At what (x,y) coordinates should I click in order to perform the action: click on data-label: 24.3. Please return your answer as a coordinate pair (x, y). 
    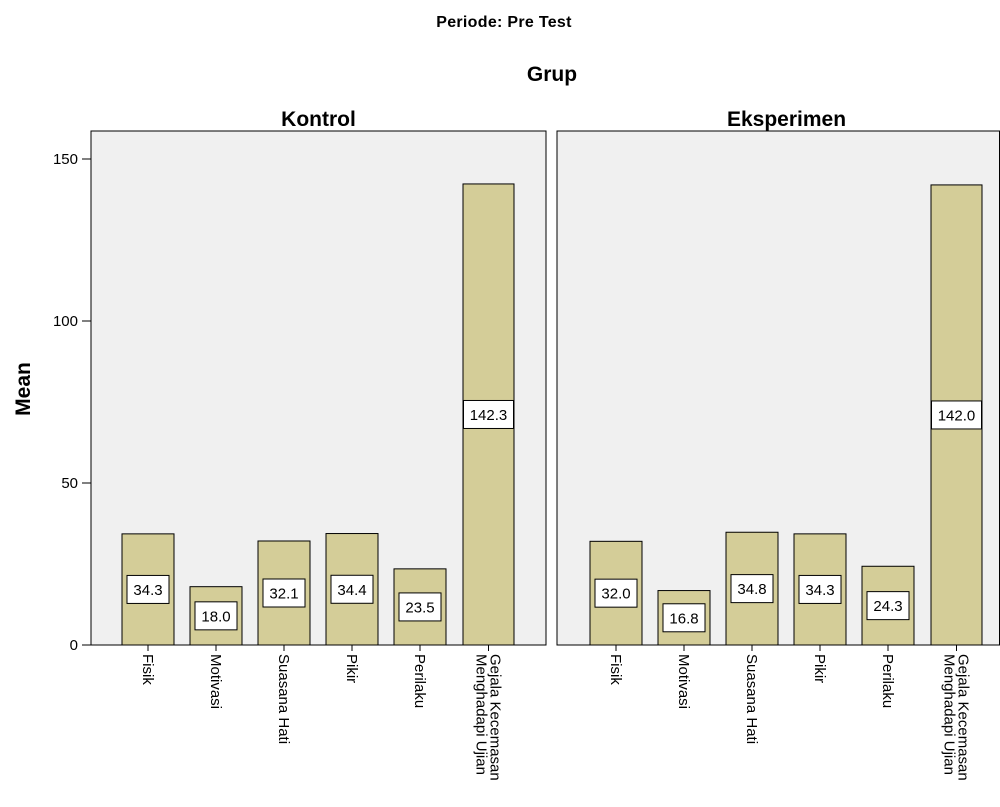
    Looking at the image, I should click on (887, 606).